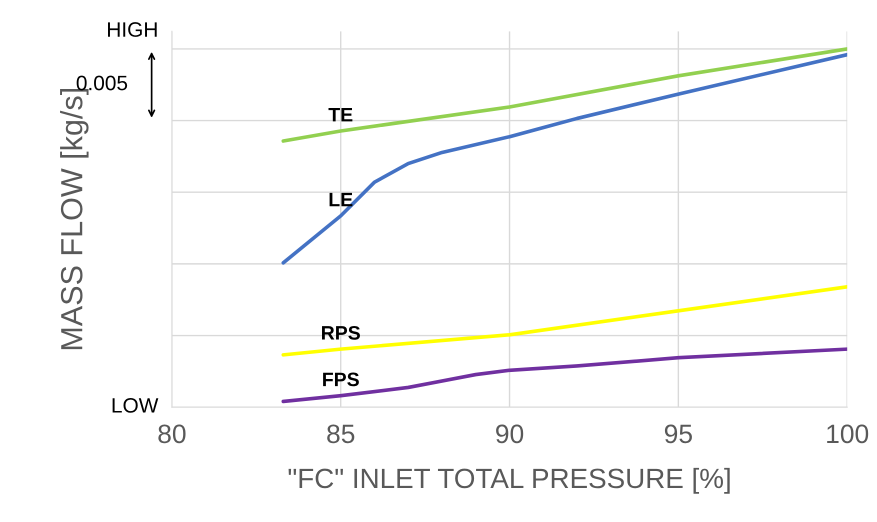 Image resolution: width=877 pixels, height=522 pixels. What do you see at coordinates (509, 481) in the screenshot?
I see `x-axis-title: "FC" INLET TOTAL PRESSURE [%]` at bounding box center [509, 481].